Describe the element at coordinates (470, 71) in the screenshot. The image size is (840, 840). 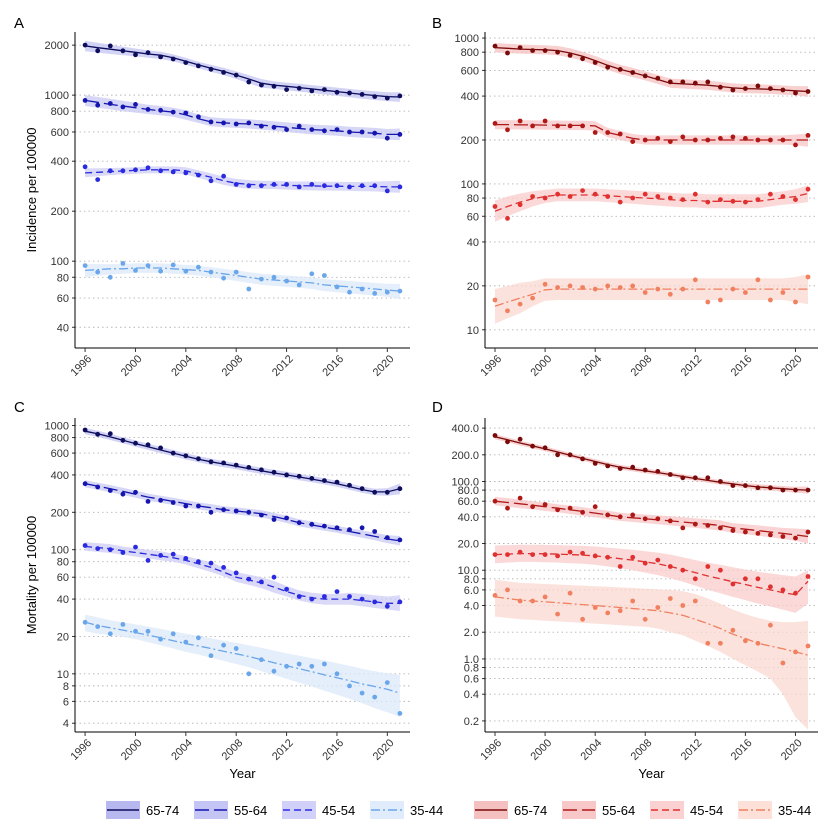
I see `y-tick-label: 600` at that location.